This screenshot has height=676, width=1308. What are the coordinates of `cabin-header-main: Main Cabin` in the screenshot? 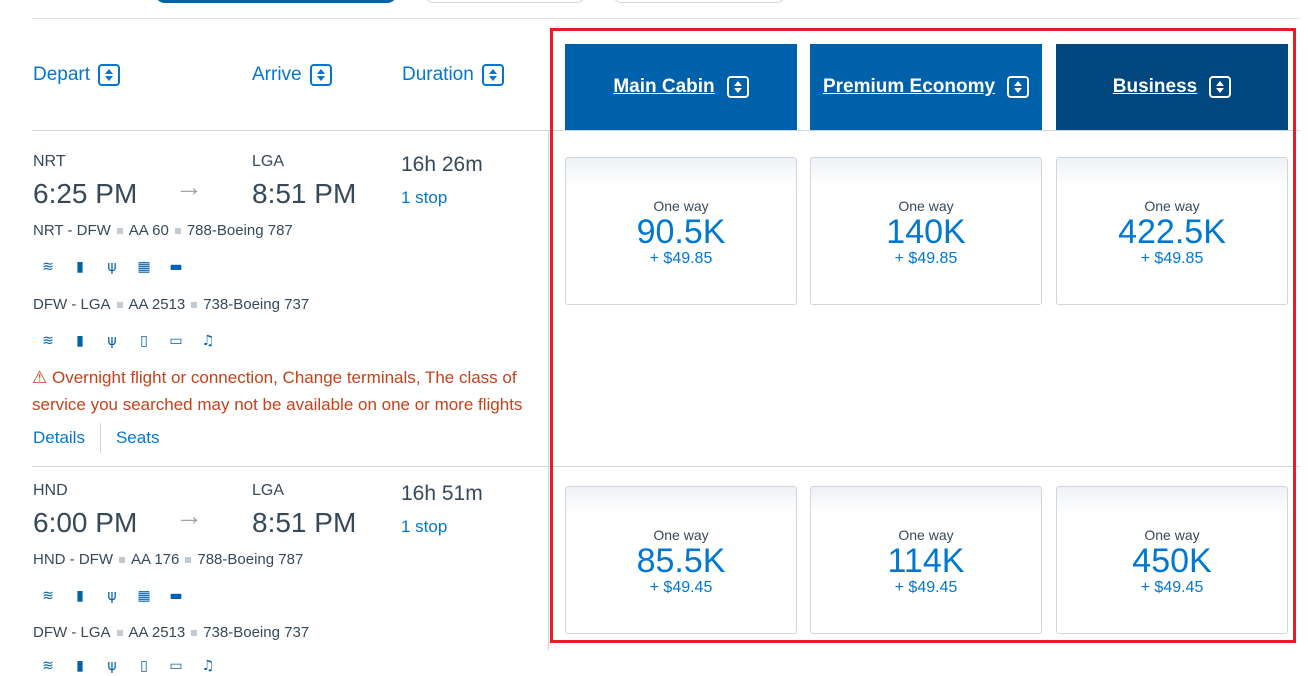 It's located at (681, 87).